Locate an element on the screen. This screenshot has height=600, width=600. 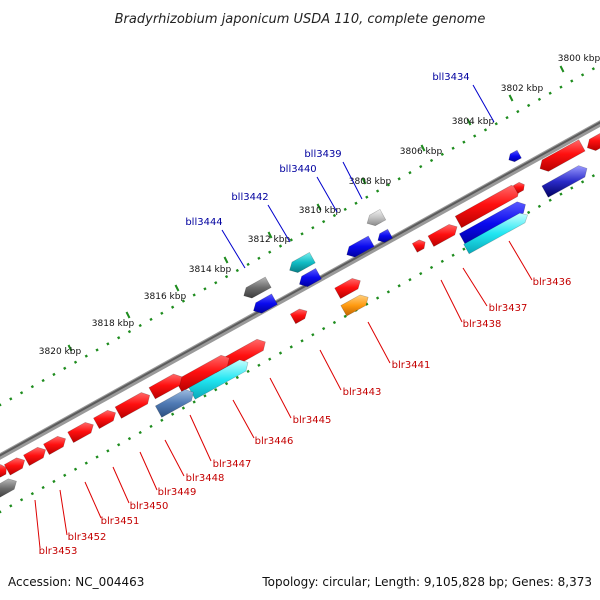
leader-line-blr3443 is located at coordinates (330, 370).